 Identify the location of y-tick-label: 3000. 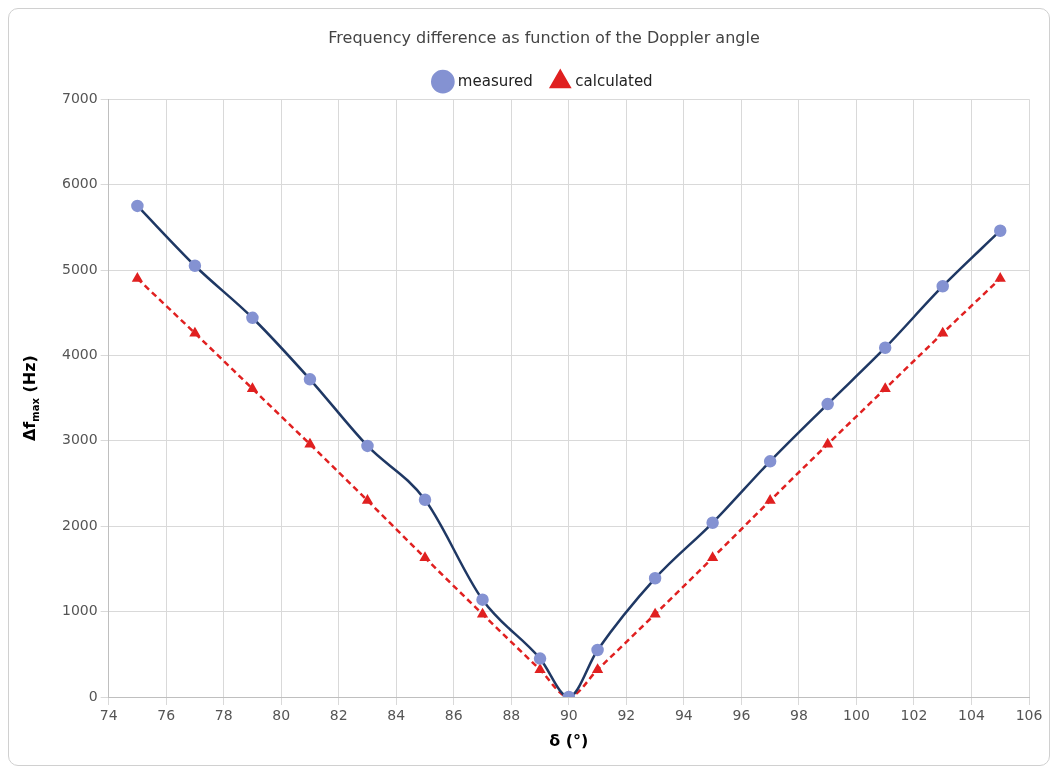
(79, 439).